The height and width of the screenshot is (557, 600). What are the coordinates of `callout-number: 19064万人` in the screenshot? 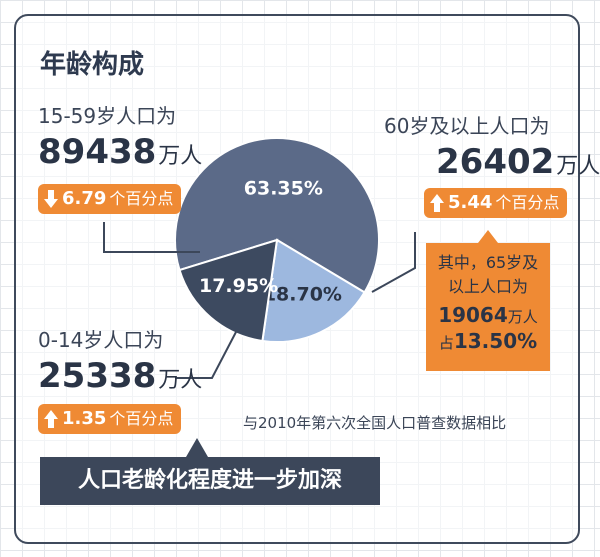 It's located at (488, 315).